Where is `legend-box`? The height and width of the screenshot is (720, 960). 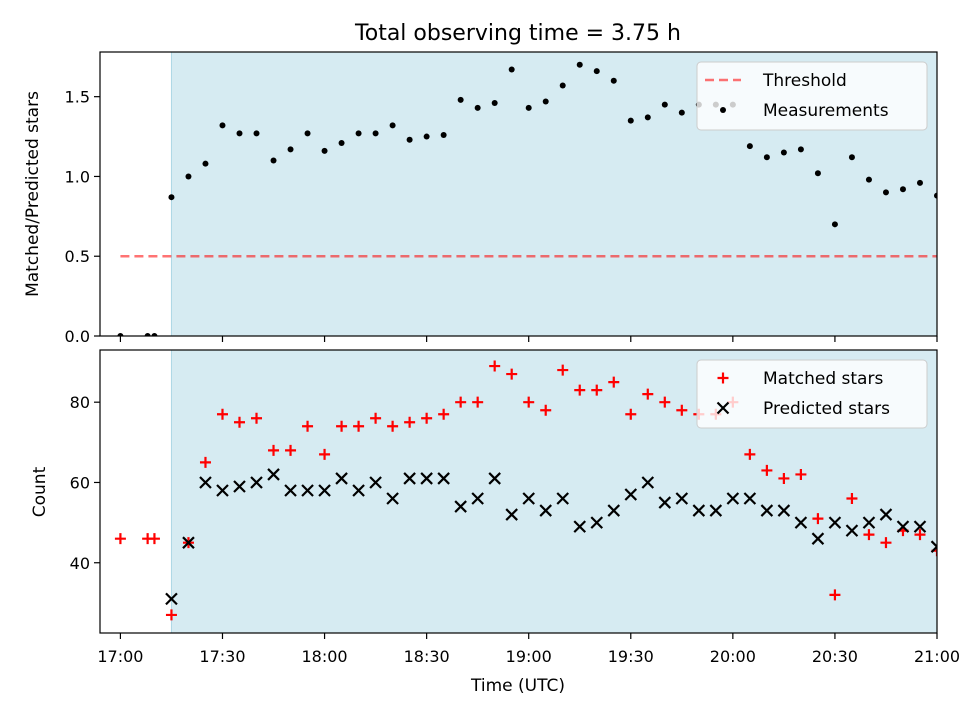
legend-box is located at coordinates (812, 96).